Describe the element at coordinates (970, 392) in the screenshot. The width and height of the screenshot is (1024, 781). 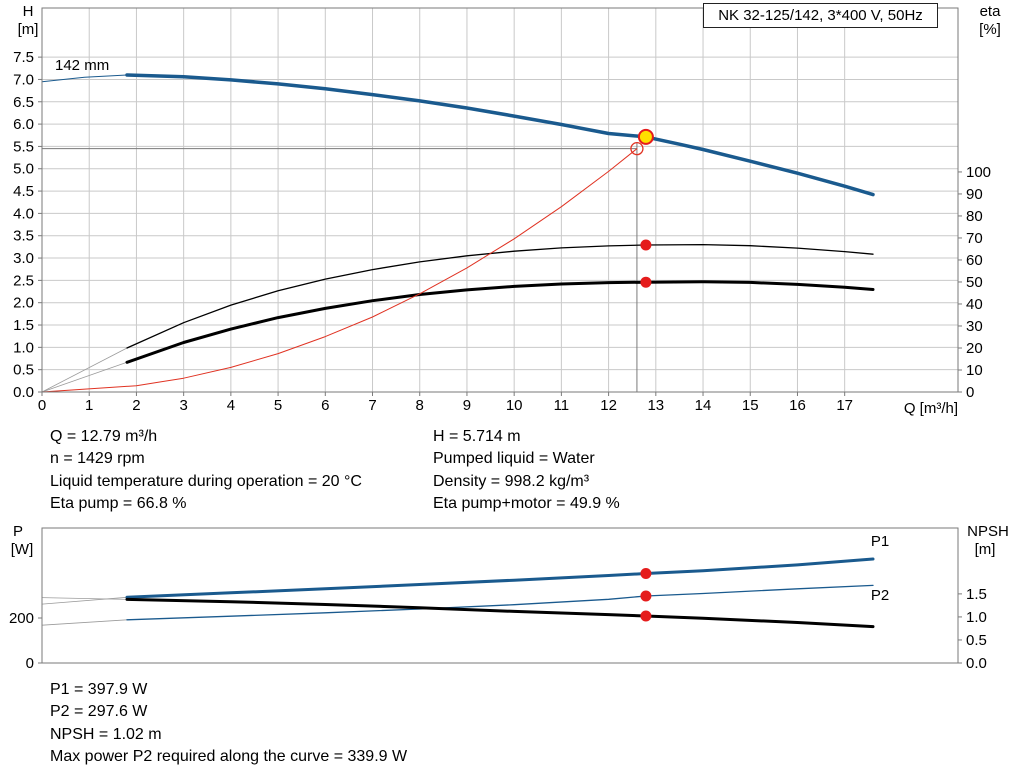
I see `y_right-tick-label: 0` at that location.